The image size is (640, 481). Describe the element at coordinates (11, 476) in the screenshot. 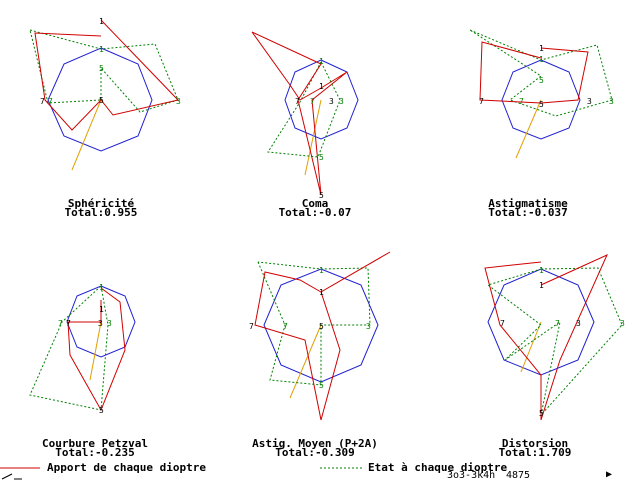

I see `cursor-mark` at that location.